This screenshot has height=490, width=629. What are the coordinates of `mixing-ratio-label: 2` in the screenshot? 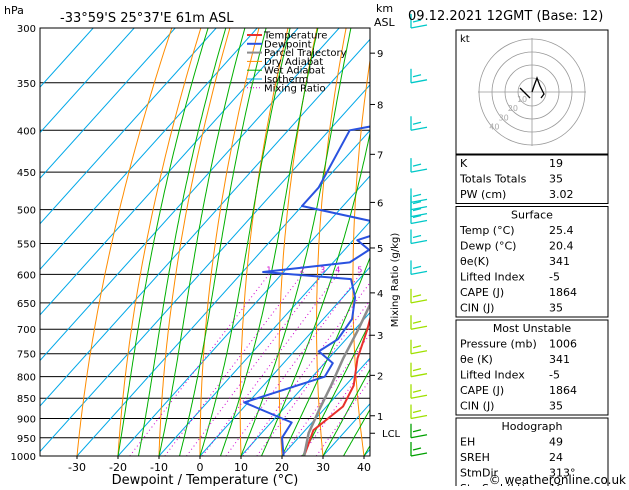 It's located at (302, 269).